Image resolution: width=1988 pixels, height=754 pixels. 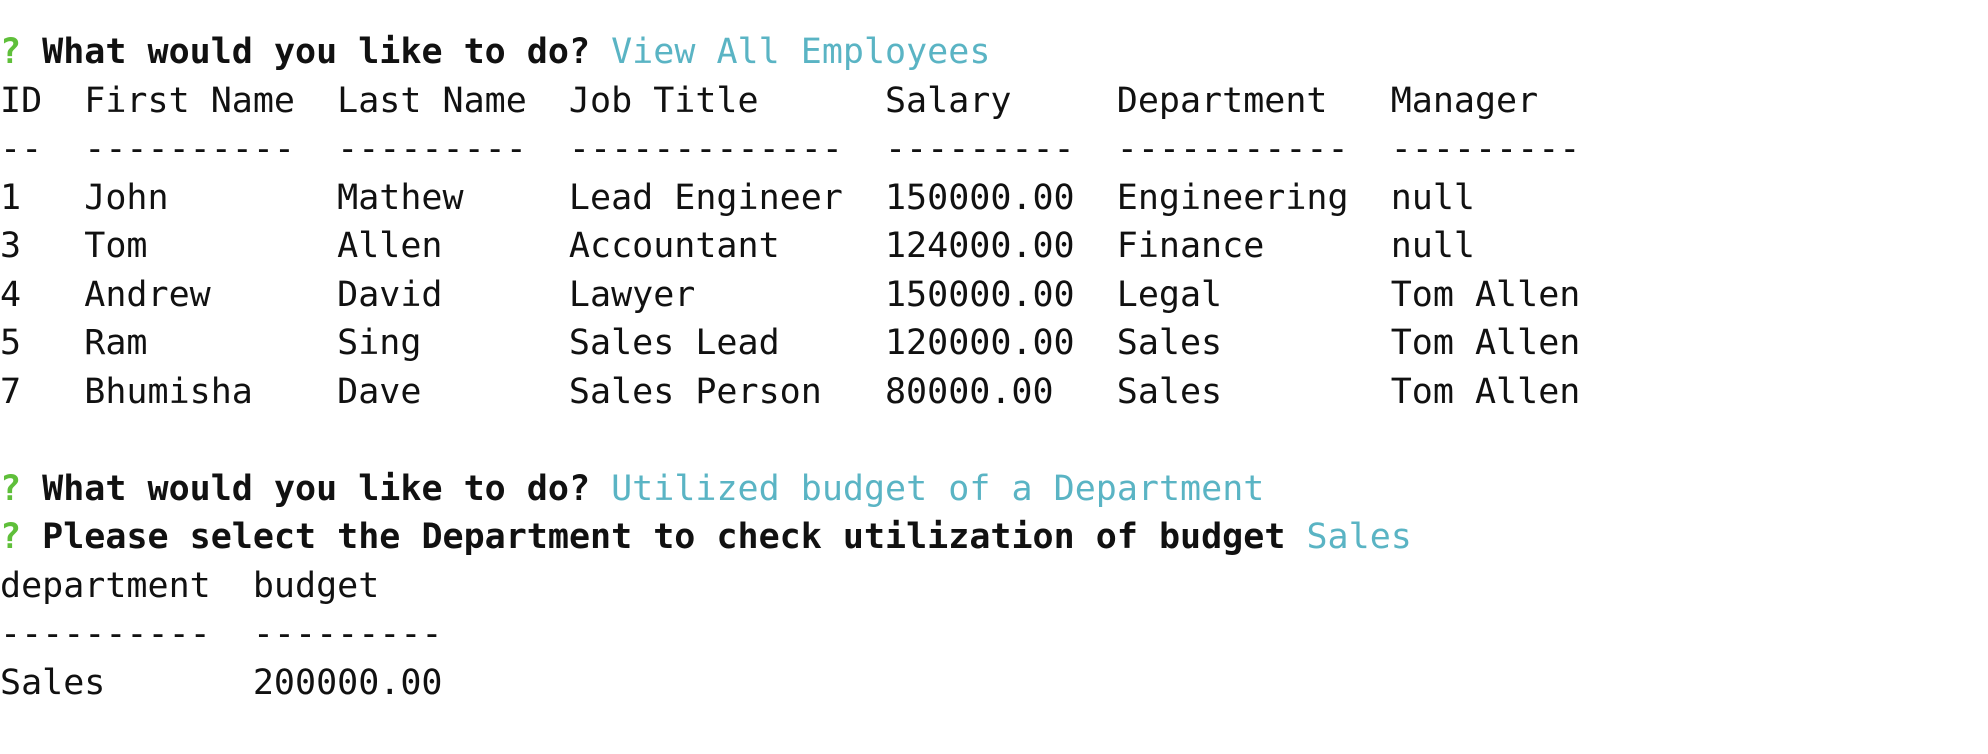 What do you see at coordinates (316, 585) in the screenshot?
I see `header-budget: budget` at bounding box center [316, 585].